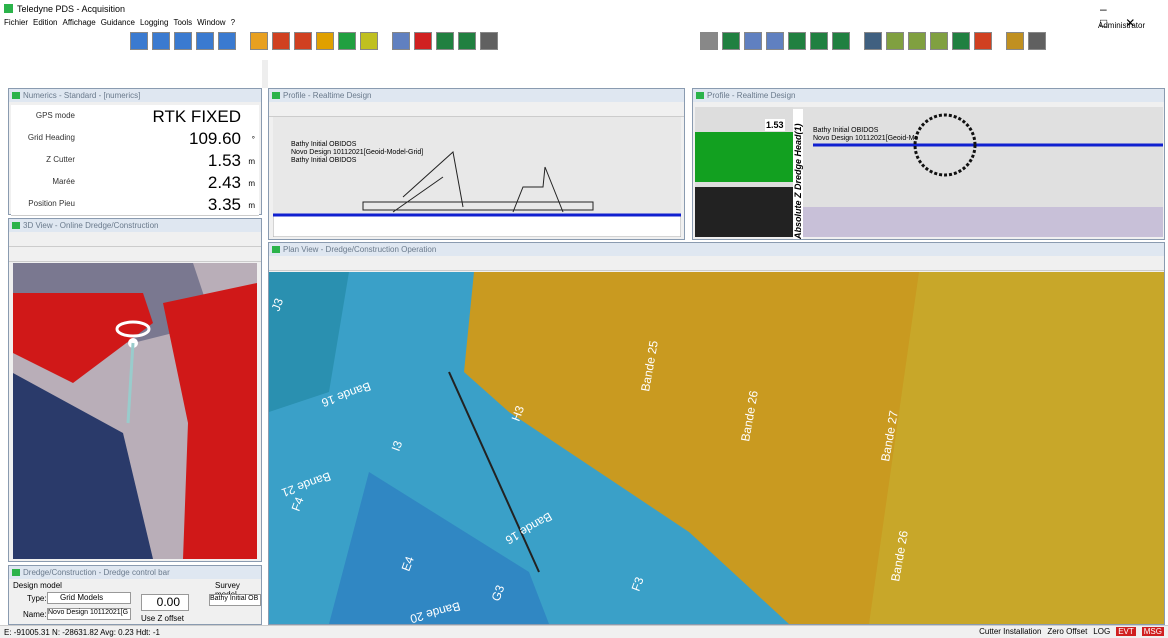 The image size is (1168, 638). What do you see at coordinates (1102, 631) in the screenshot?
I see `status-item: LOG` at bounding box center [1102, 631].